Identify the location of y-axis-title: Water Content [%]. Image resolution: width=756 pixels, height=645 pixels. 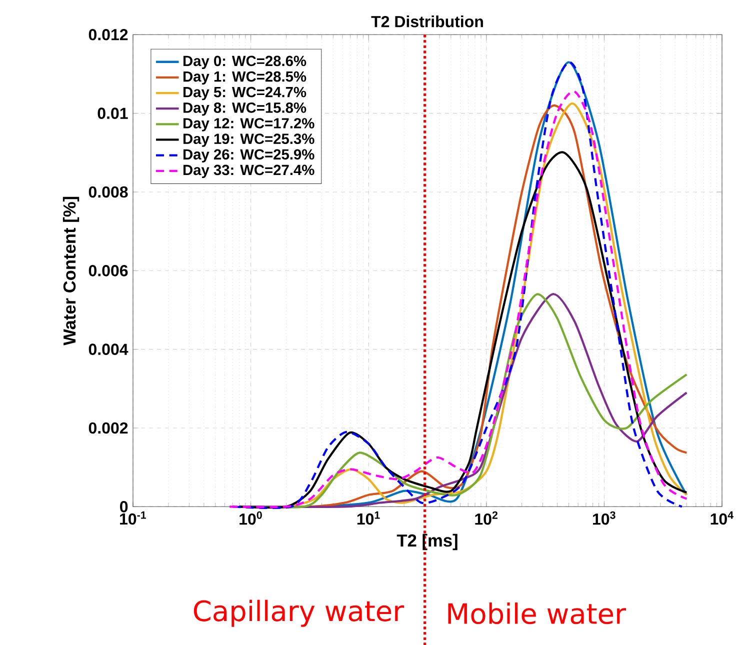
(71, 271).